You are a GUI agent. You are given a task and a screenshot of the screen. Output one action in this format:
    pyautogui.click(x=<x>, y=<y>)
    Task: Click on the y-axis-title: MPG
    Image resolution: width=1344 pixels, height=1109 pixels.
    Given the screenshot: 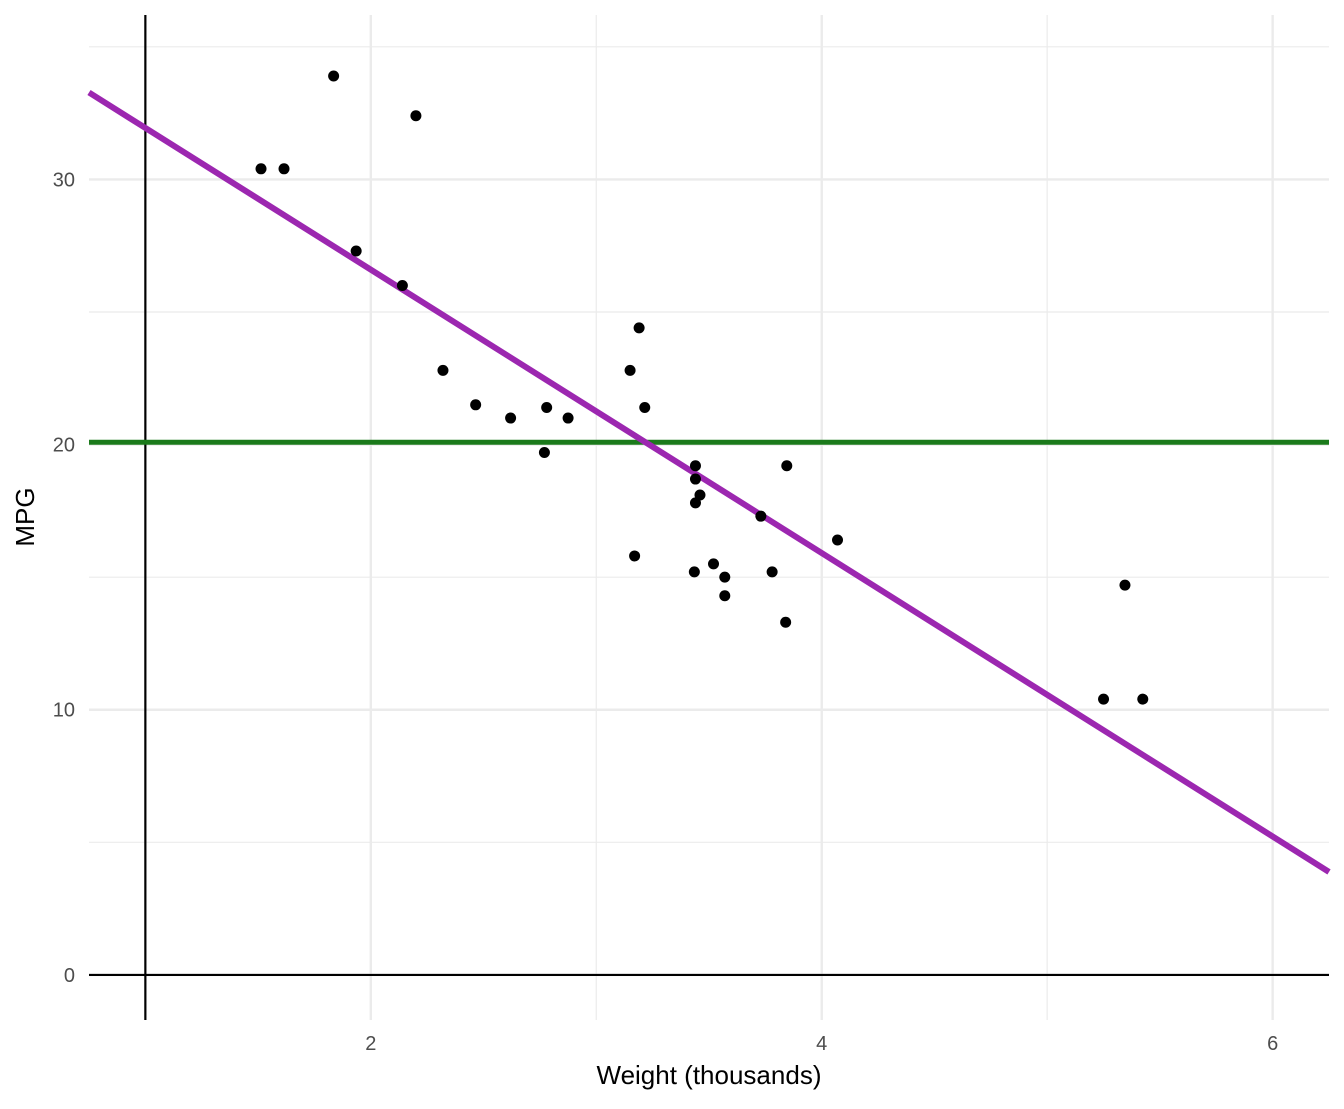 What is the action you would take?
    pyautogui.click(x=25, y=516)
    